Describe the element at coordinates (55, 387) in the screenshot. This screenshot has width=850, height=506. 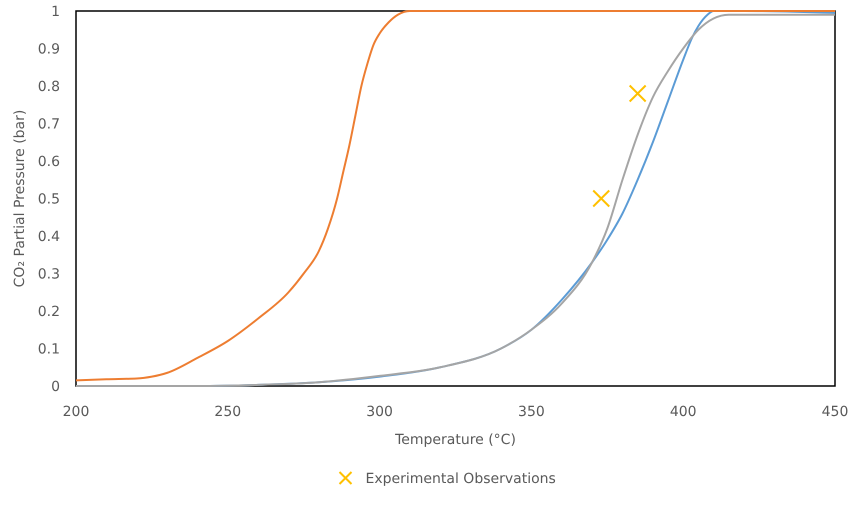
I see `y-tick-label: 0` at that location.